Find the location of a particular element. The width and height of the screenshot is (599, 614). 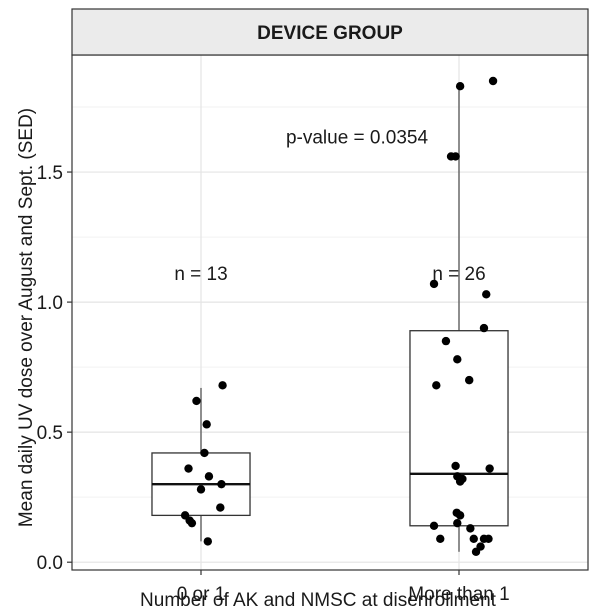

y-tick-label: 0.5 is located at coordinates (50, 433).